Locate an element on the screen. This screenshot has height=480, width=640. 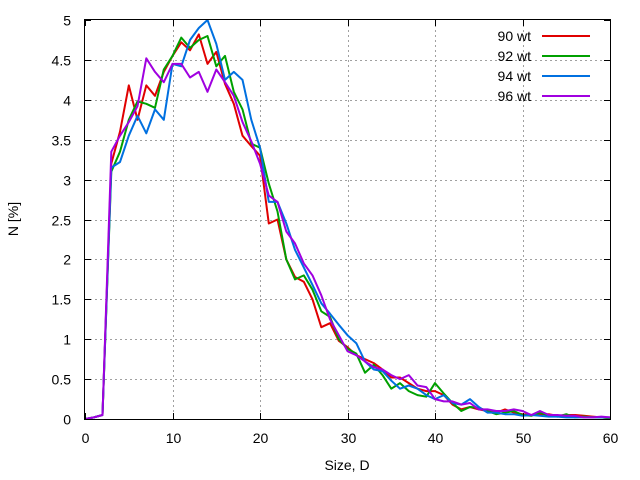
y-tick-label: 2.5 is located at coordinates (62, 221).